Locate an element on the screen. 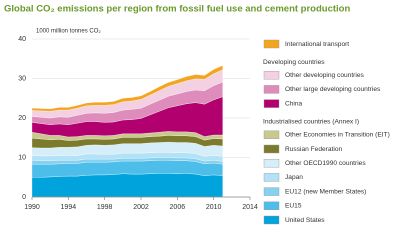 Image resolution: width=410 pixels, height=240 pixels. legend-label: EU15 is located at coordinates (293, 206).